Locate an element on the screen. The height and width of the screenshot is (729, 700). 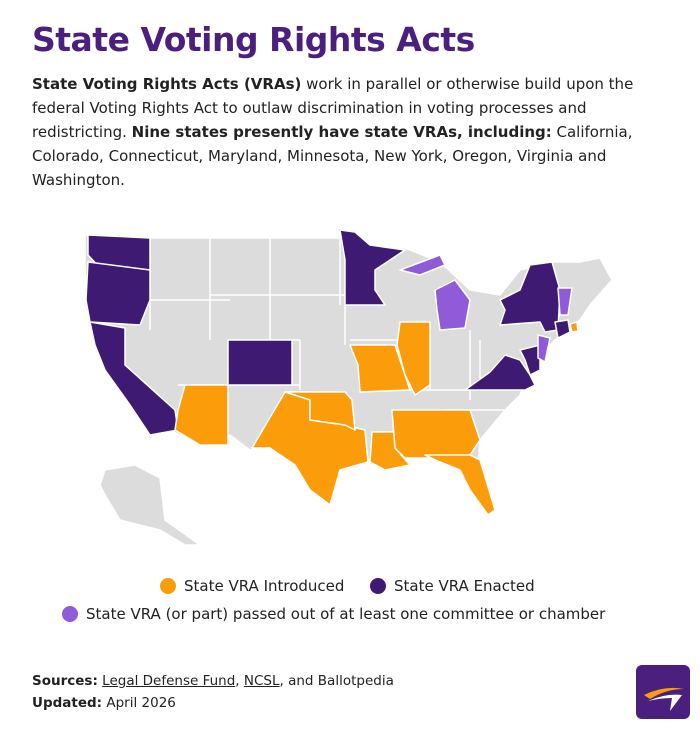
legend-item: State VRA Introduced is located at coordinates (252, 586).